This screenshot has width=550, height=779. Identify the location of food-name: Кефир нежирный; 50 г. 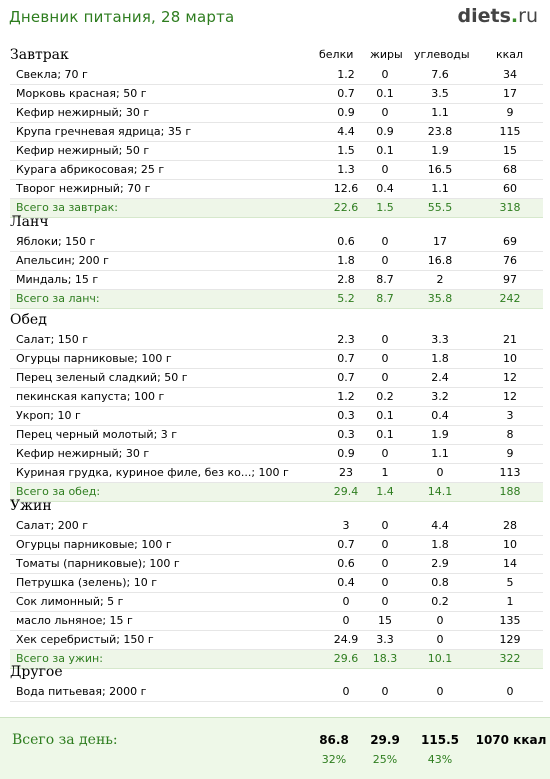
(83, 150).